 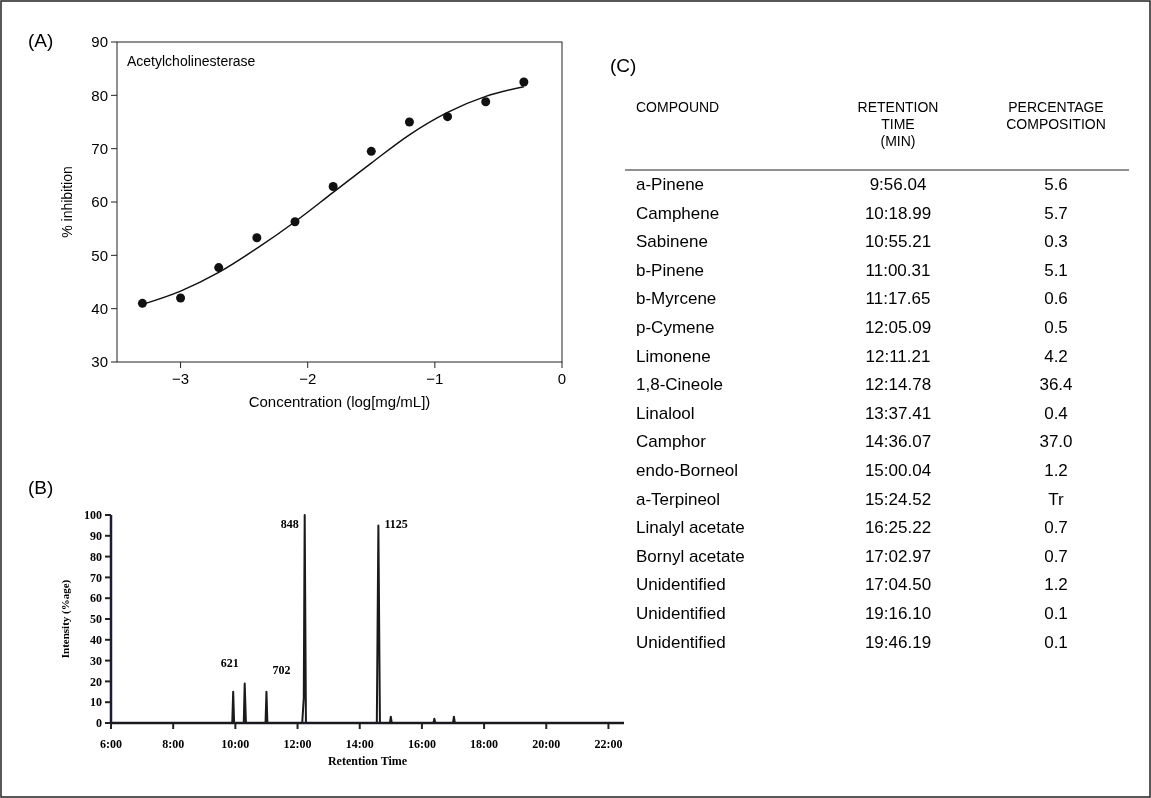 What do you see at coordinates (1056, 213) in the screenshot?
I see `text: 5.7` at bounding box center [1056, 213].